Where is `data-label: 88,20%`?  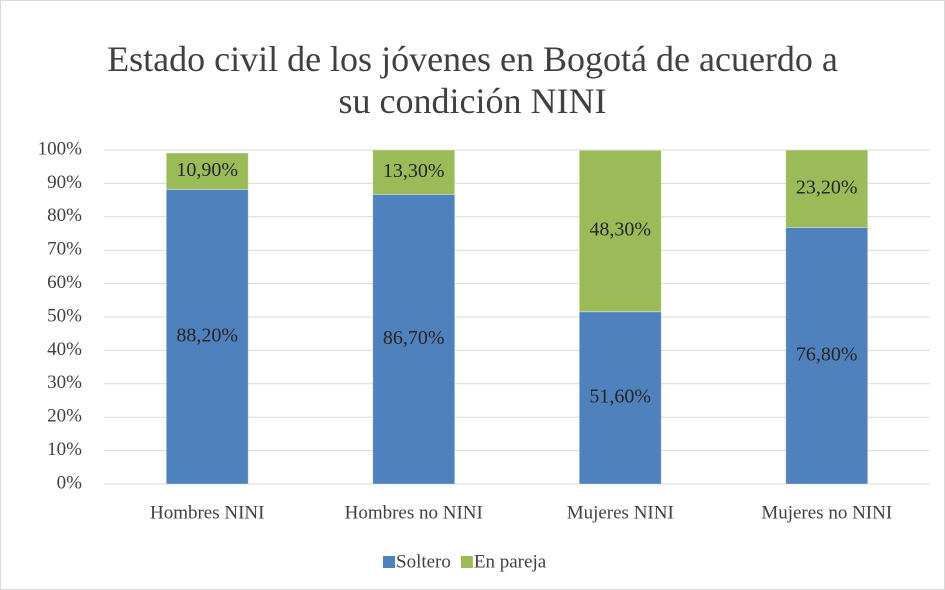 data-label: 88,20% is located at coordinates (207, 335).